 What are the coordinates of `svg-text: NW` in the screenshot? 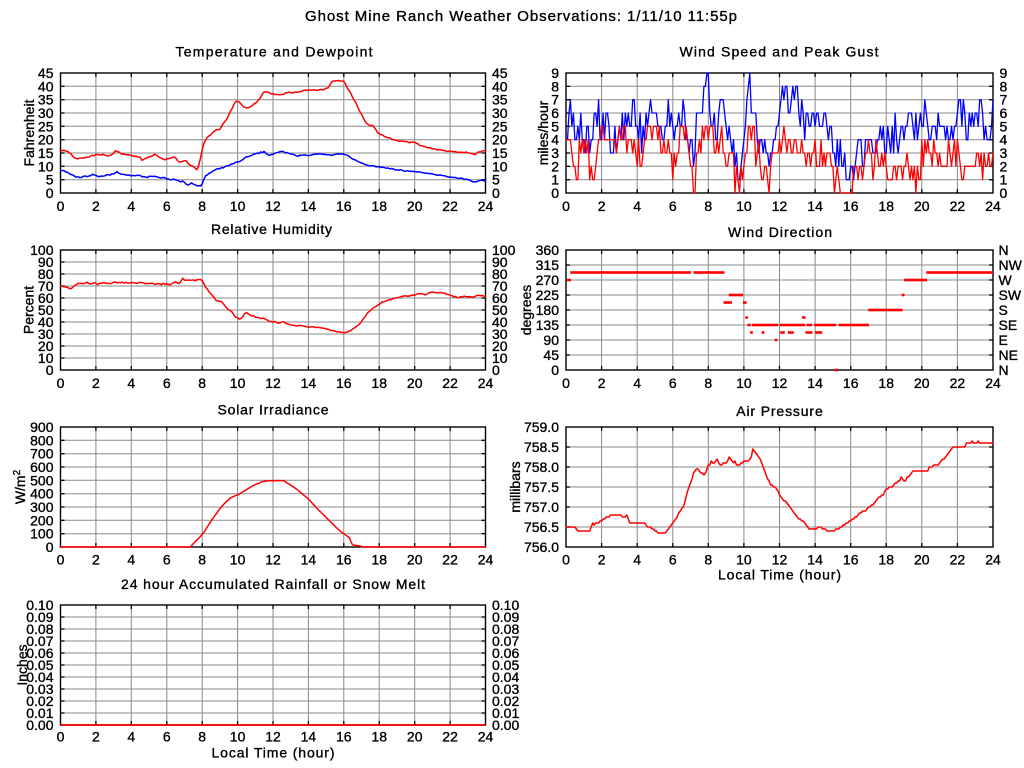 It's located at (1011, 265).